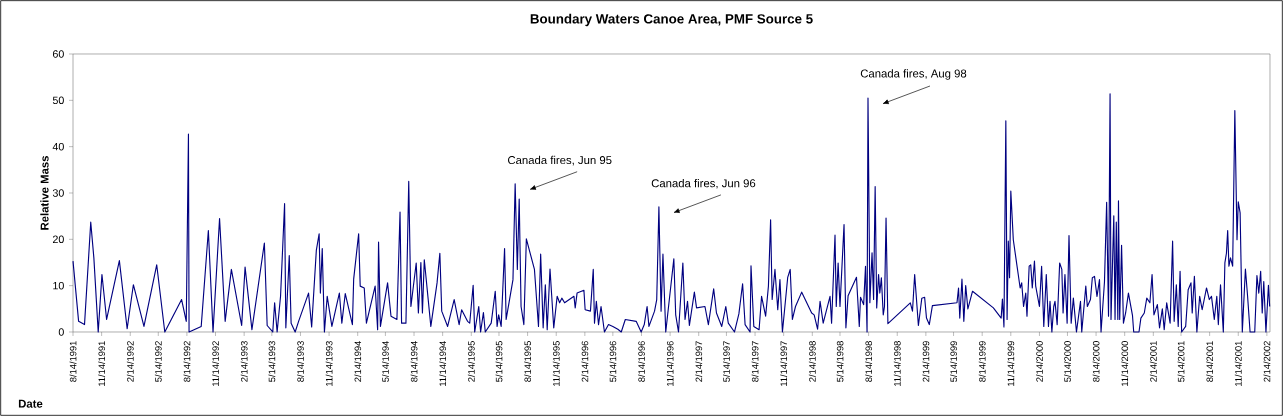  Describe the element at coordinates (897, 363) in the screenshot. I see `x-tick-label: 11/14/1998` at that location.